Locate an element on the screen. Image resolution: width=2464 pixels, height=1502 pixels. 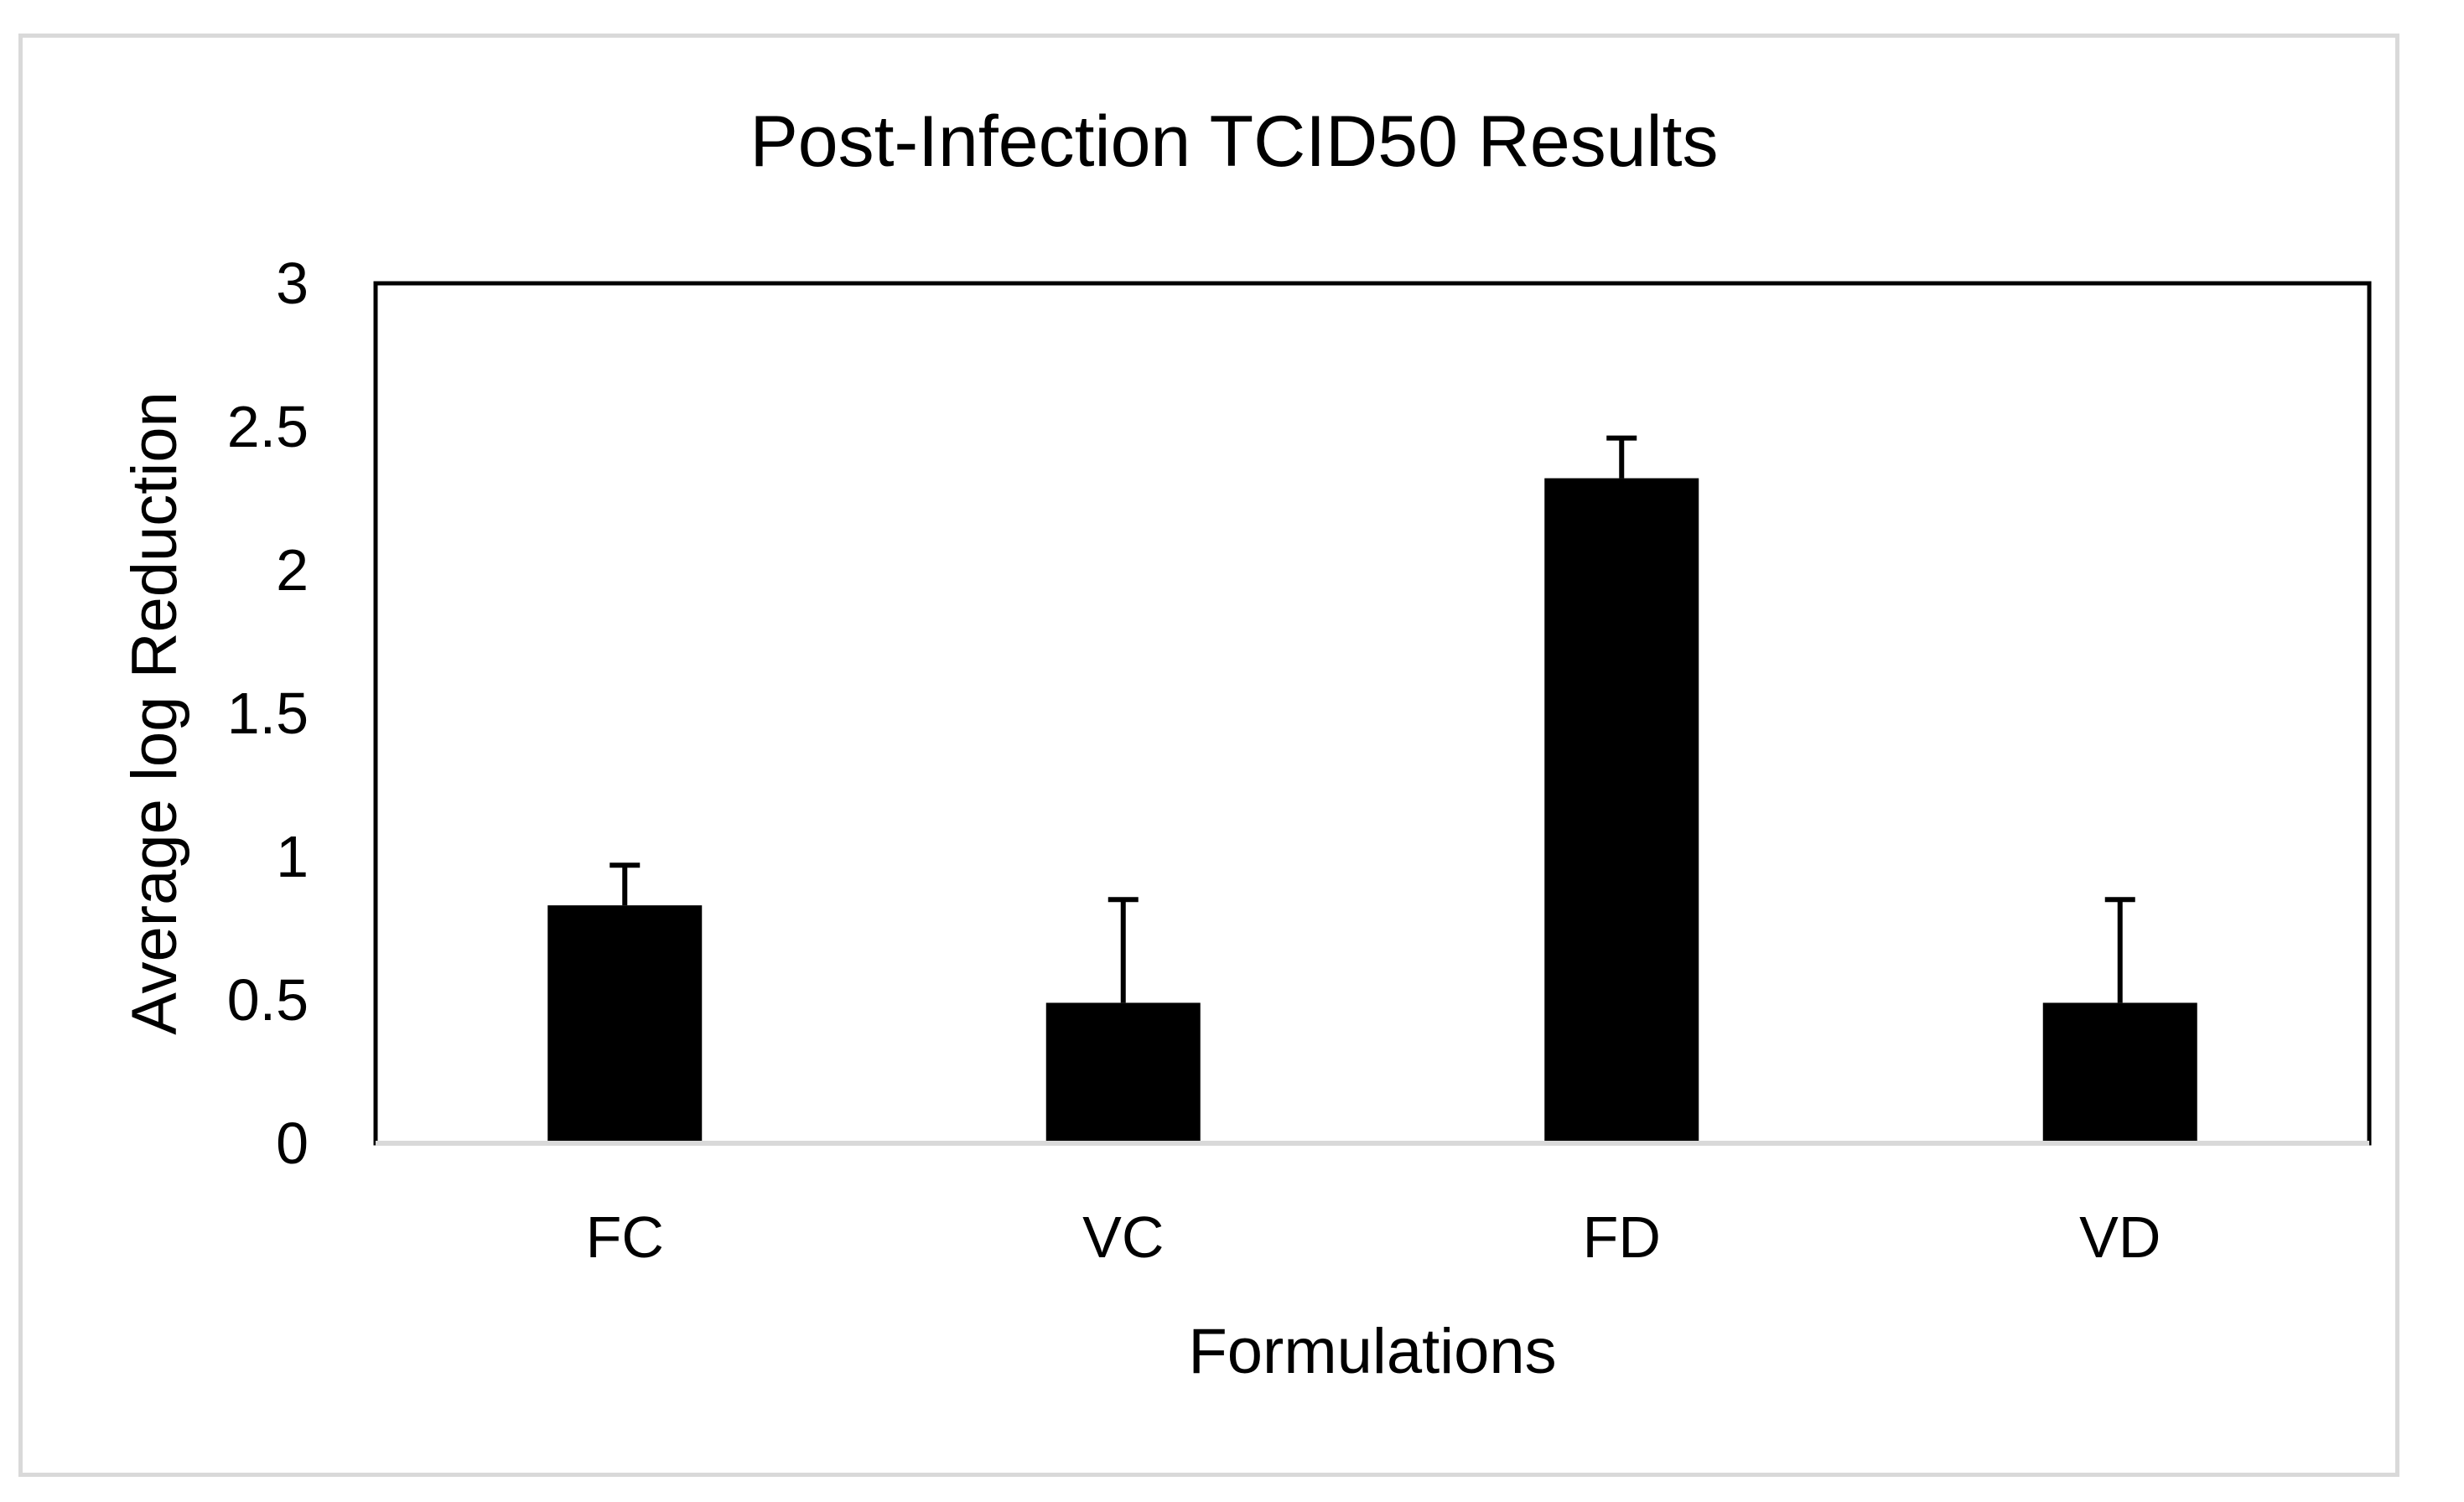
y-tick-label: 2 is located at coordinates (292, 570).